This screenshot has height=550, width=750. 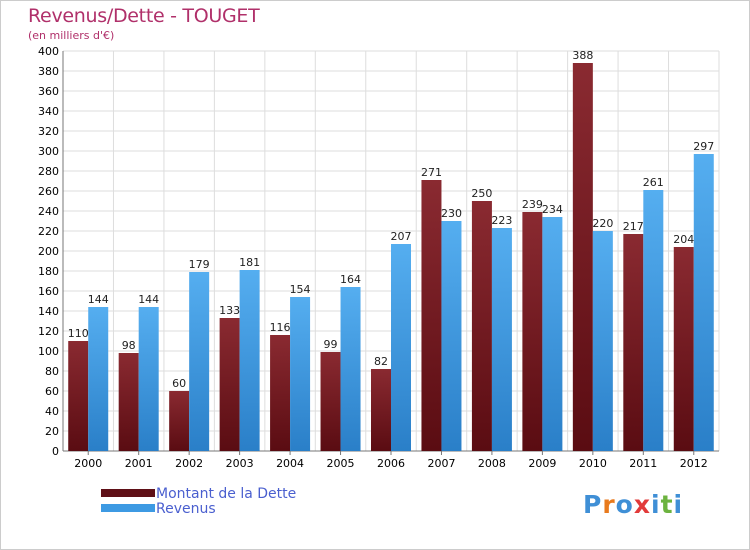 I want to click on logo-letter: x, so click(x=642, y=504).